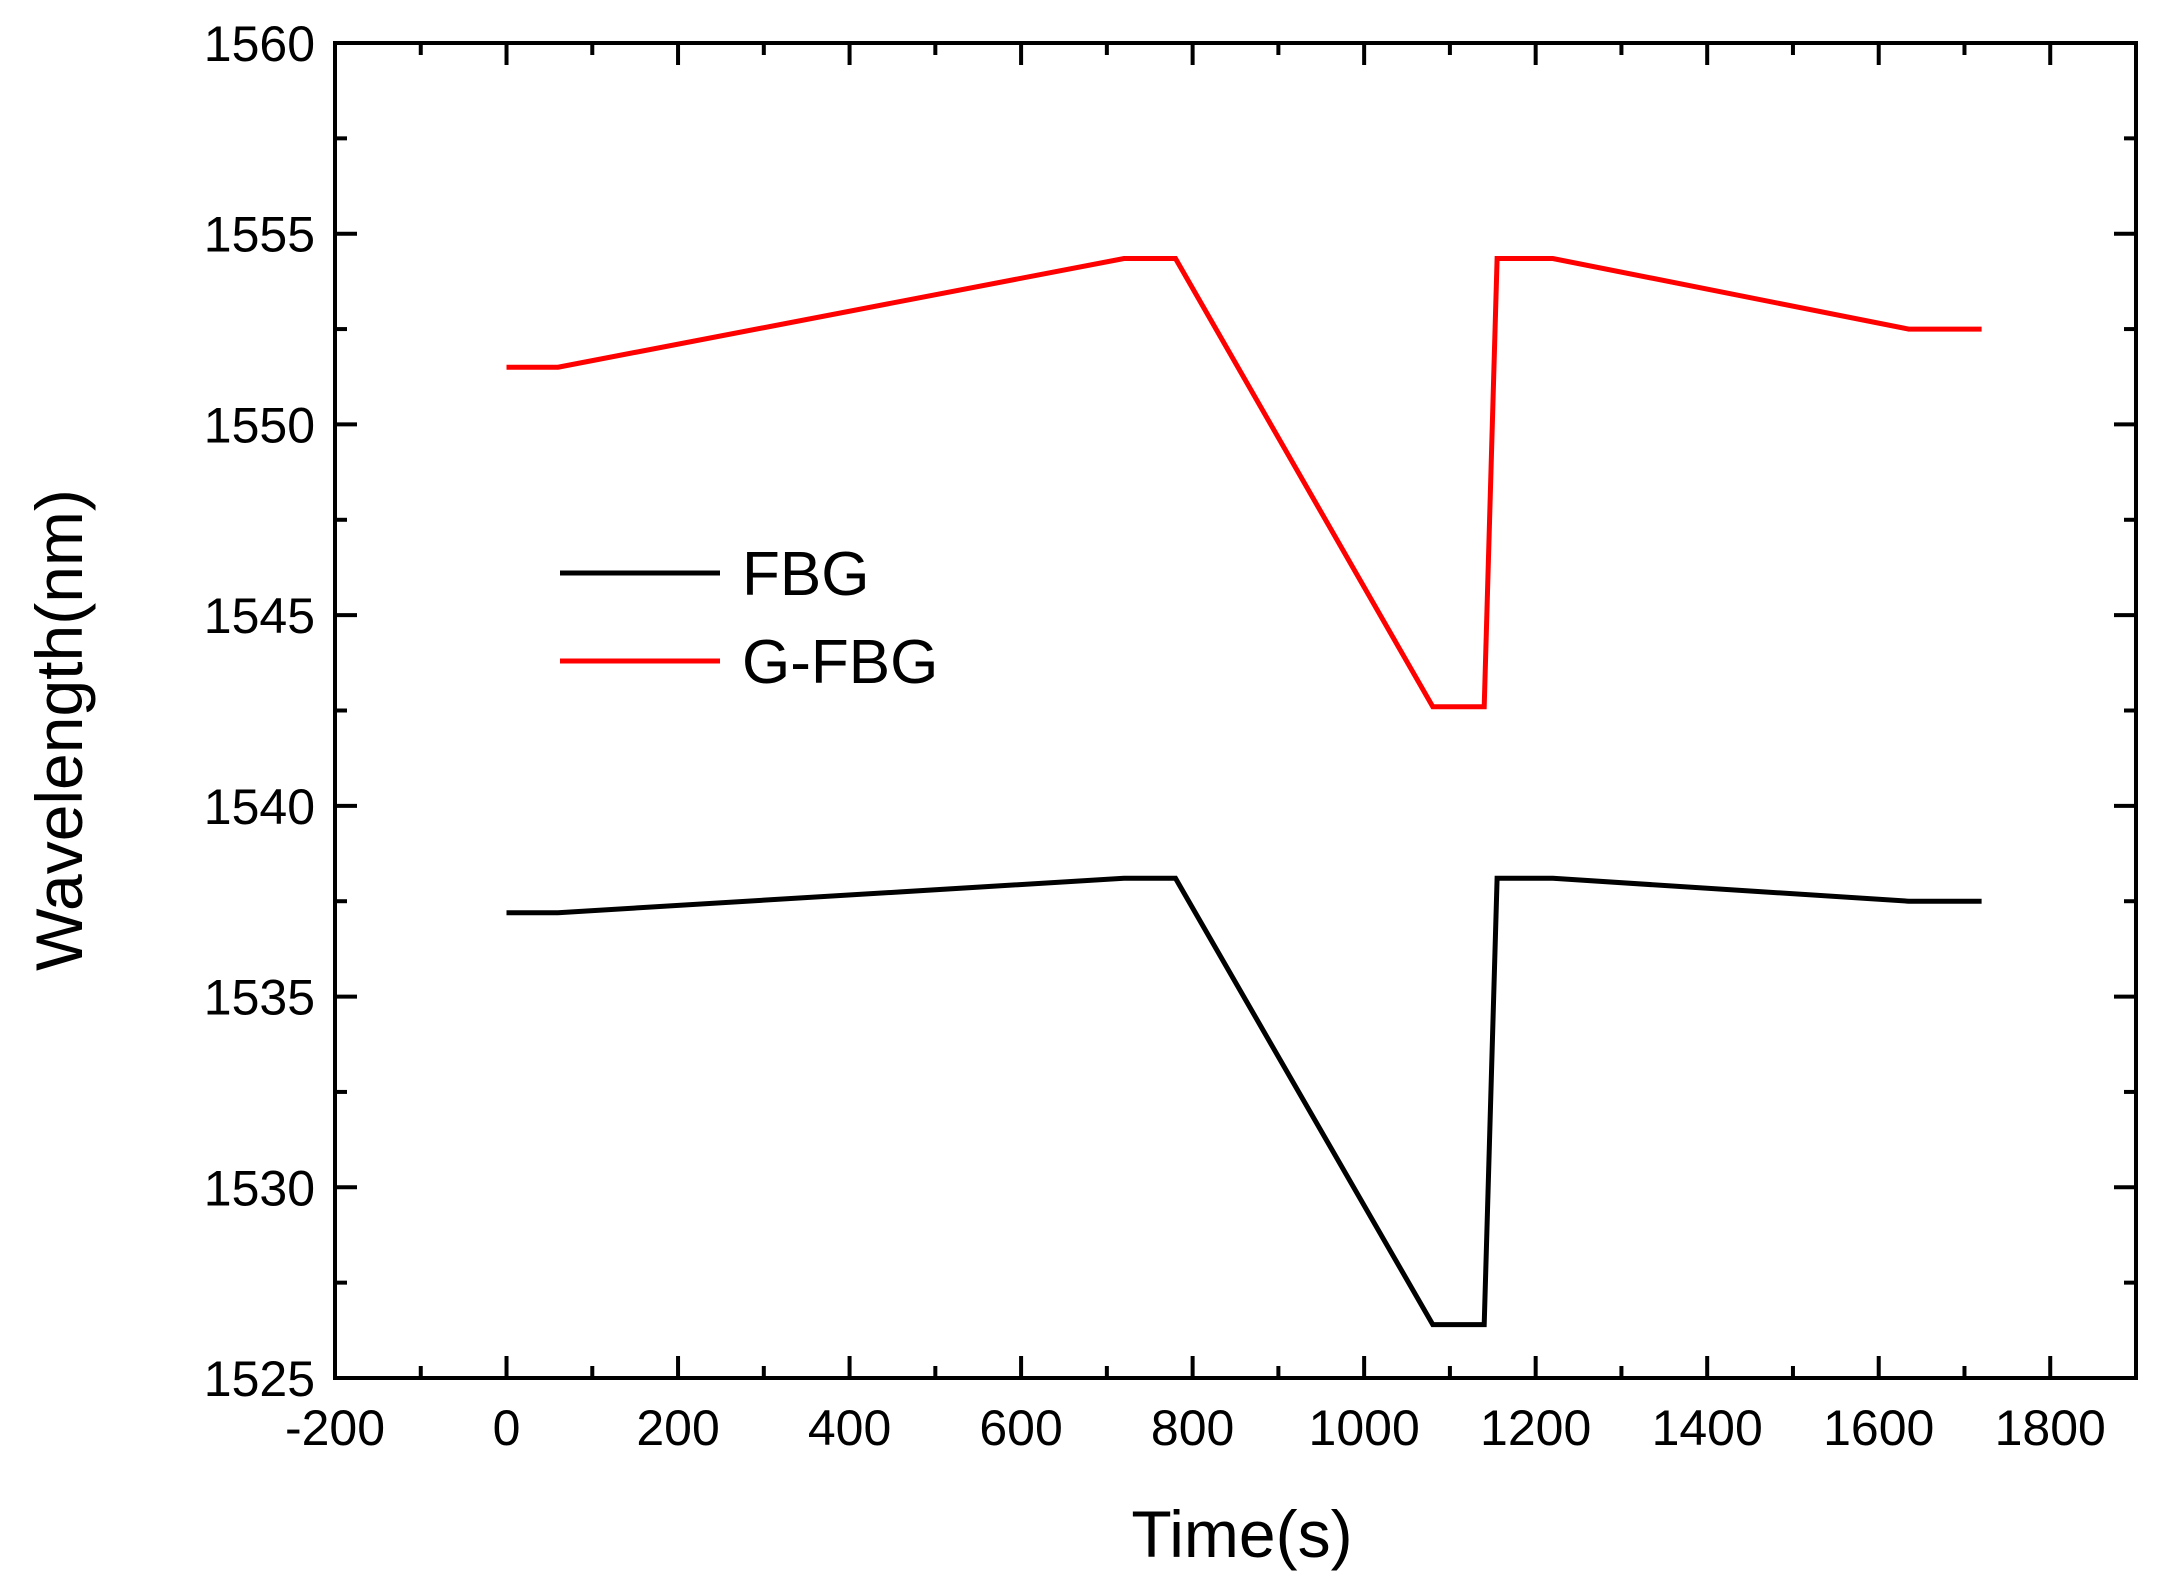  Describe the element at coordinates (259, 44) in the screenshot. I see `y-tick-label: 1560` at that location.